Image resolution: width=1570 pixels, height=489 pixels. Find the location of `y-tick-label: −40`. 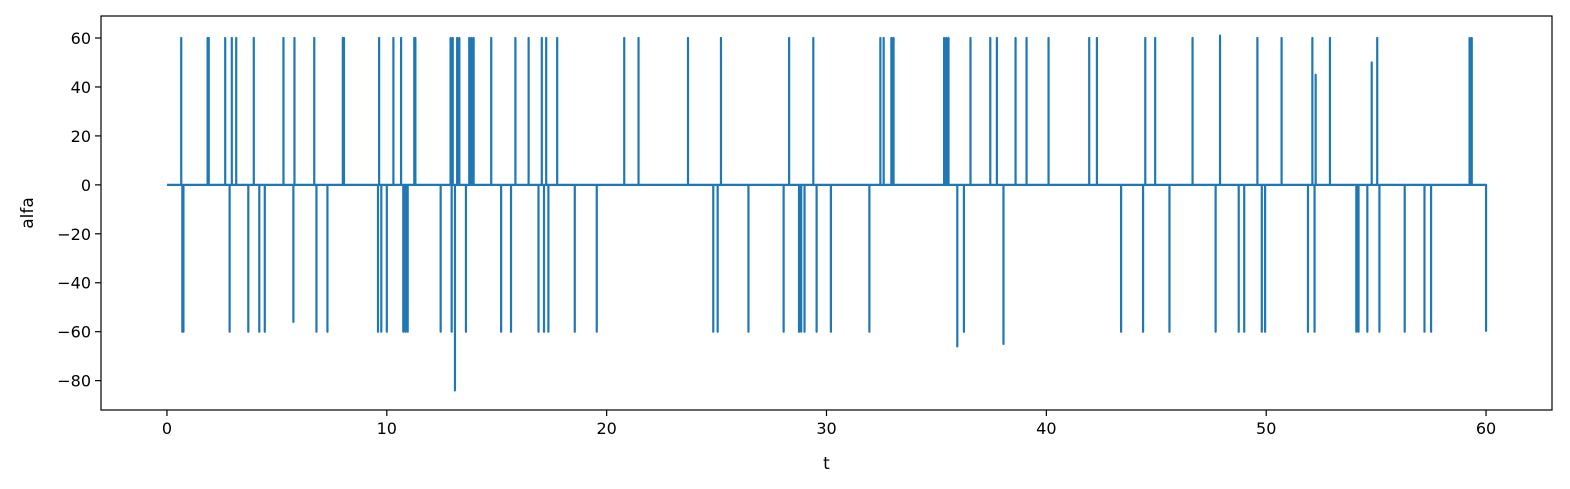

y-tick-label: −40 is located at coordinates (74, 283).